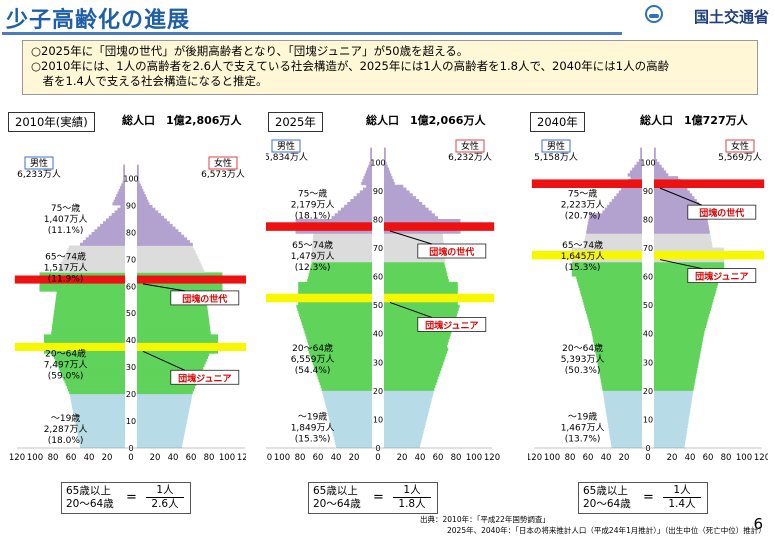 This screenshot has height=536, width=775. Describe the element at coordinates (131, 232) in the screenshot. I see `y-tick-80: 80` at that location.